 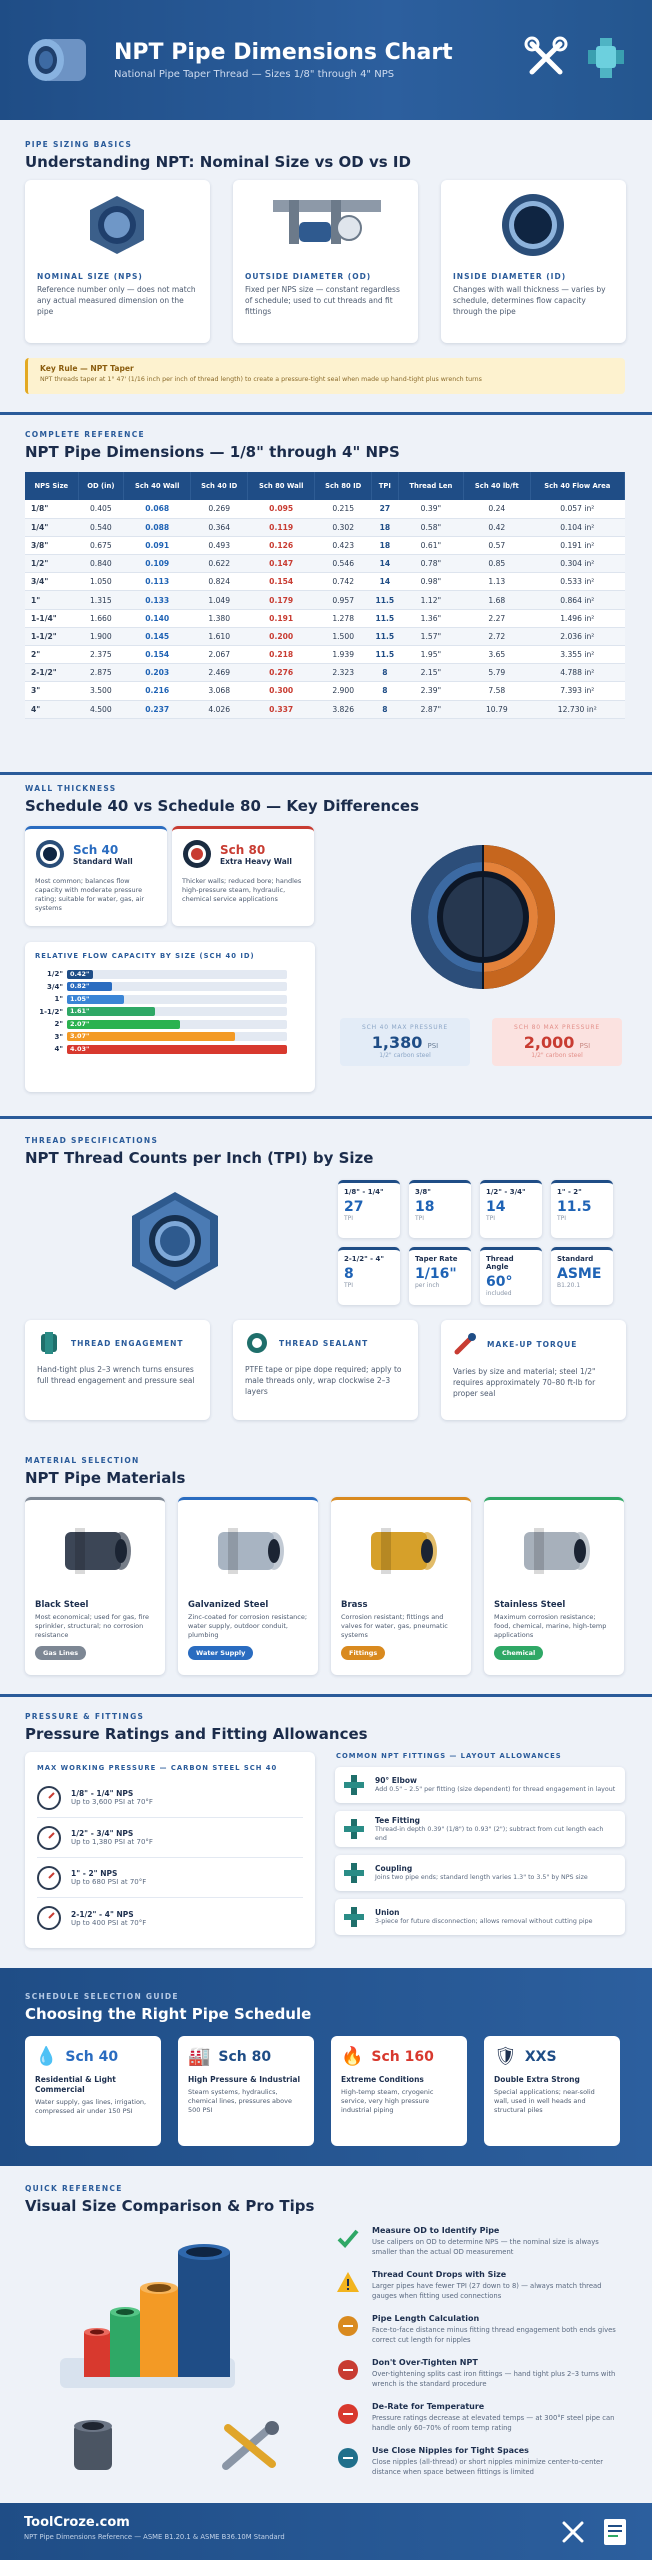 I want to click on flow-size-label: 4", so click(x=58, y=1049).